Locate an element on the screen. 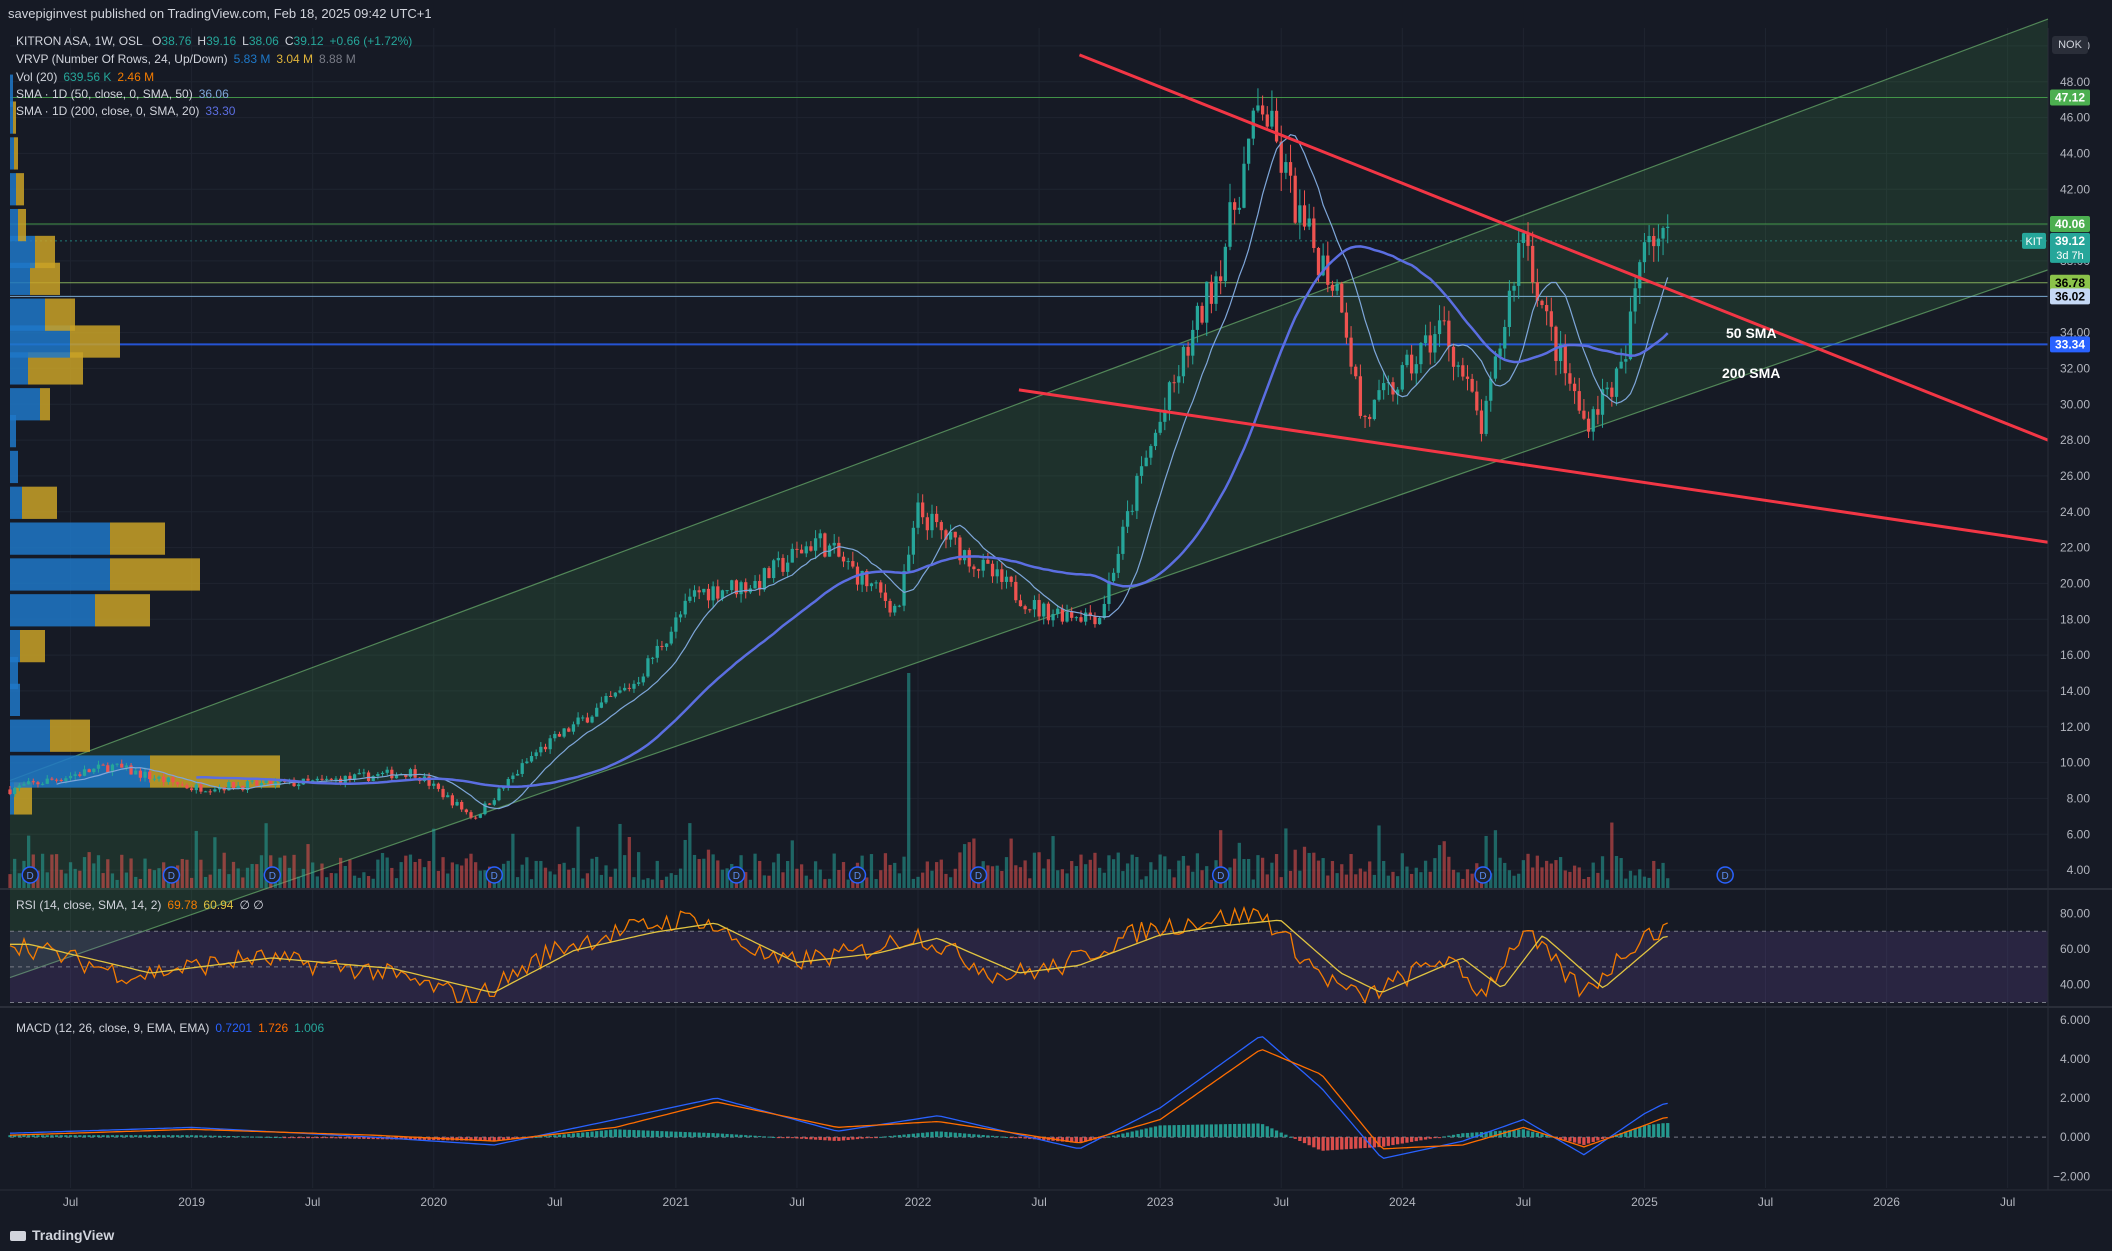  legend-sma50-row: SMA · 1D (50, close, 0, SMA, 50) 36.06 is located at coordinates (122, 94).